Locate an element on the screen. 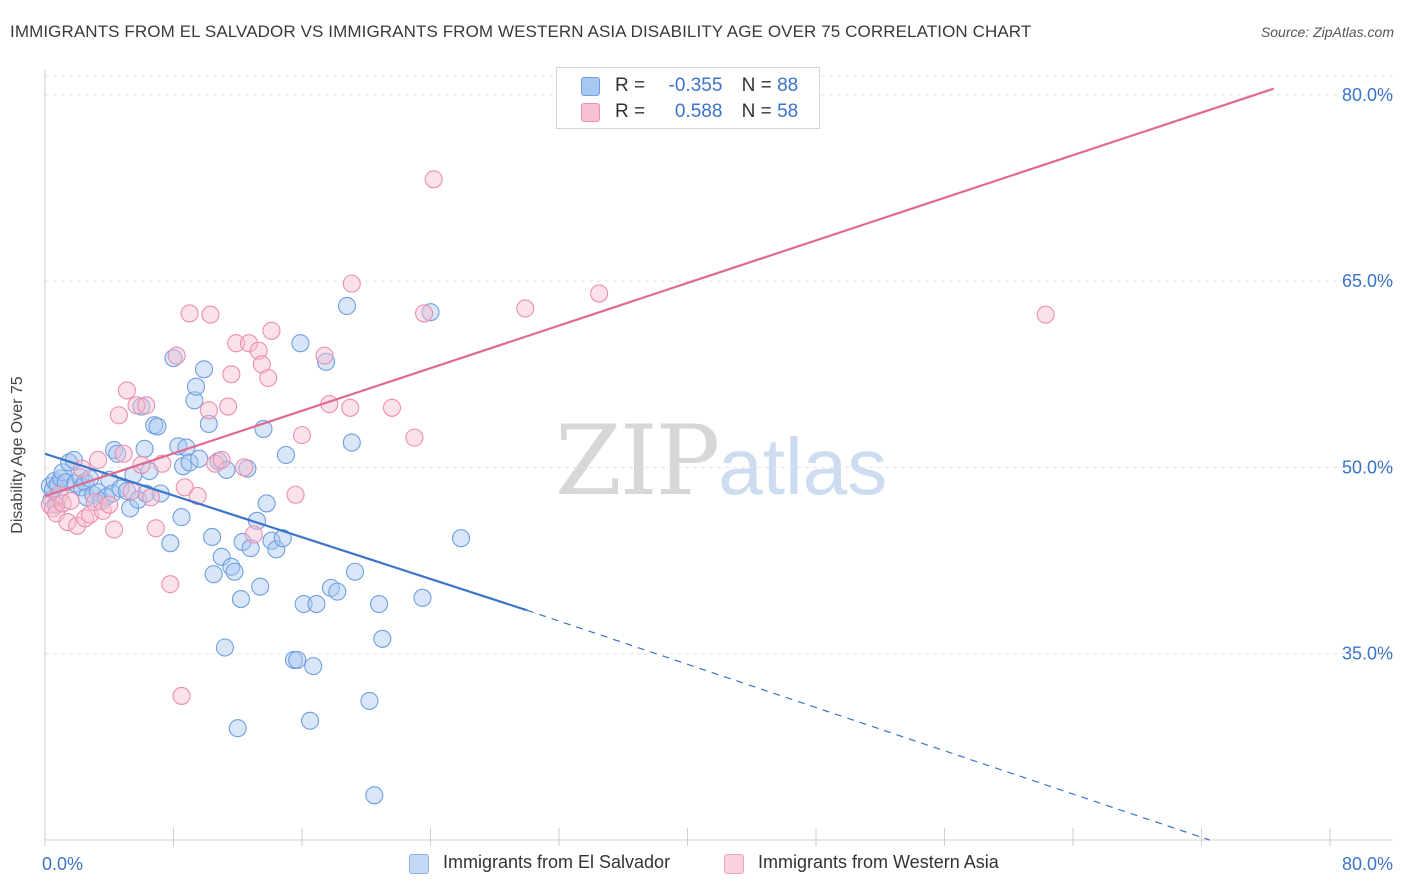 Image resolution: width=1406 pixels, height=892 pixels. legend-r-label: R = is located at coordinates (630, 111).